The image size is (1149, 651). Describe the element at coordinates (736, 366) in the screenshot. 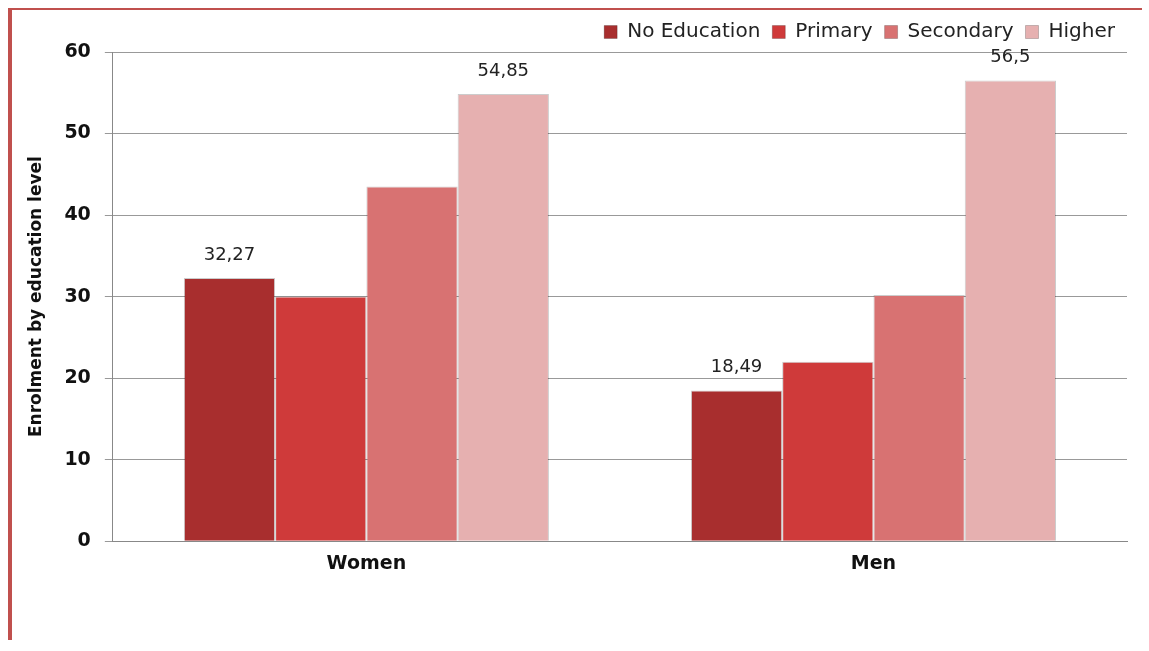

I see `data-label: 18,49` at that location.